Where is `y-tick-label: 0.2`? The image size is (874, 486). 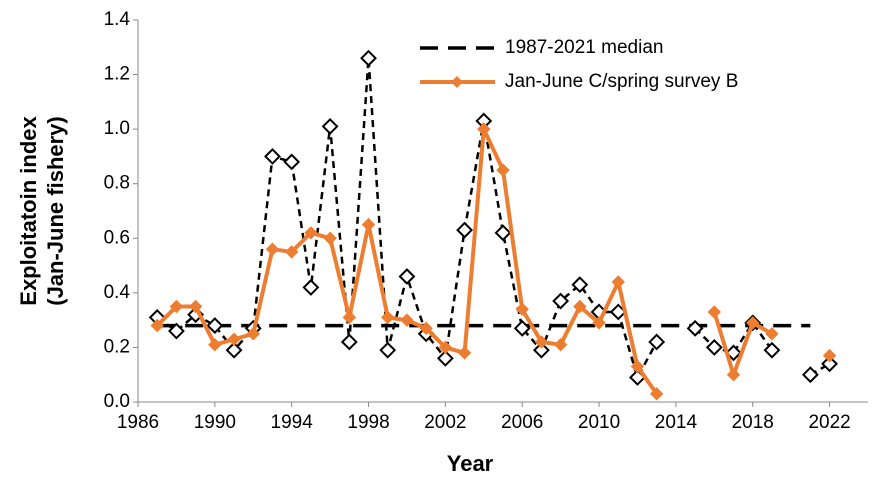 y-tick-label: 0.2 is located at coordinates (117, 346).